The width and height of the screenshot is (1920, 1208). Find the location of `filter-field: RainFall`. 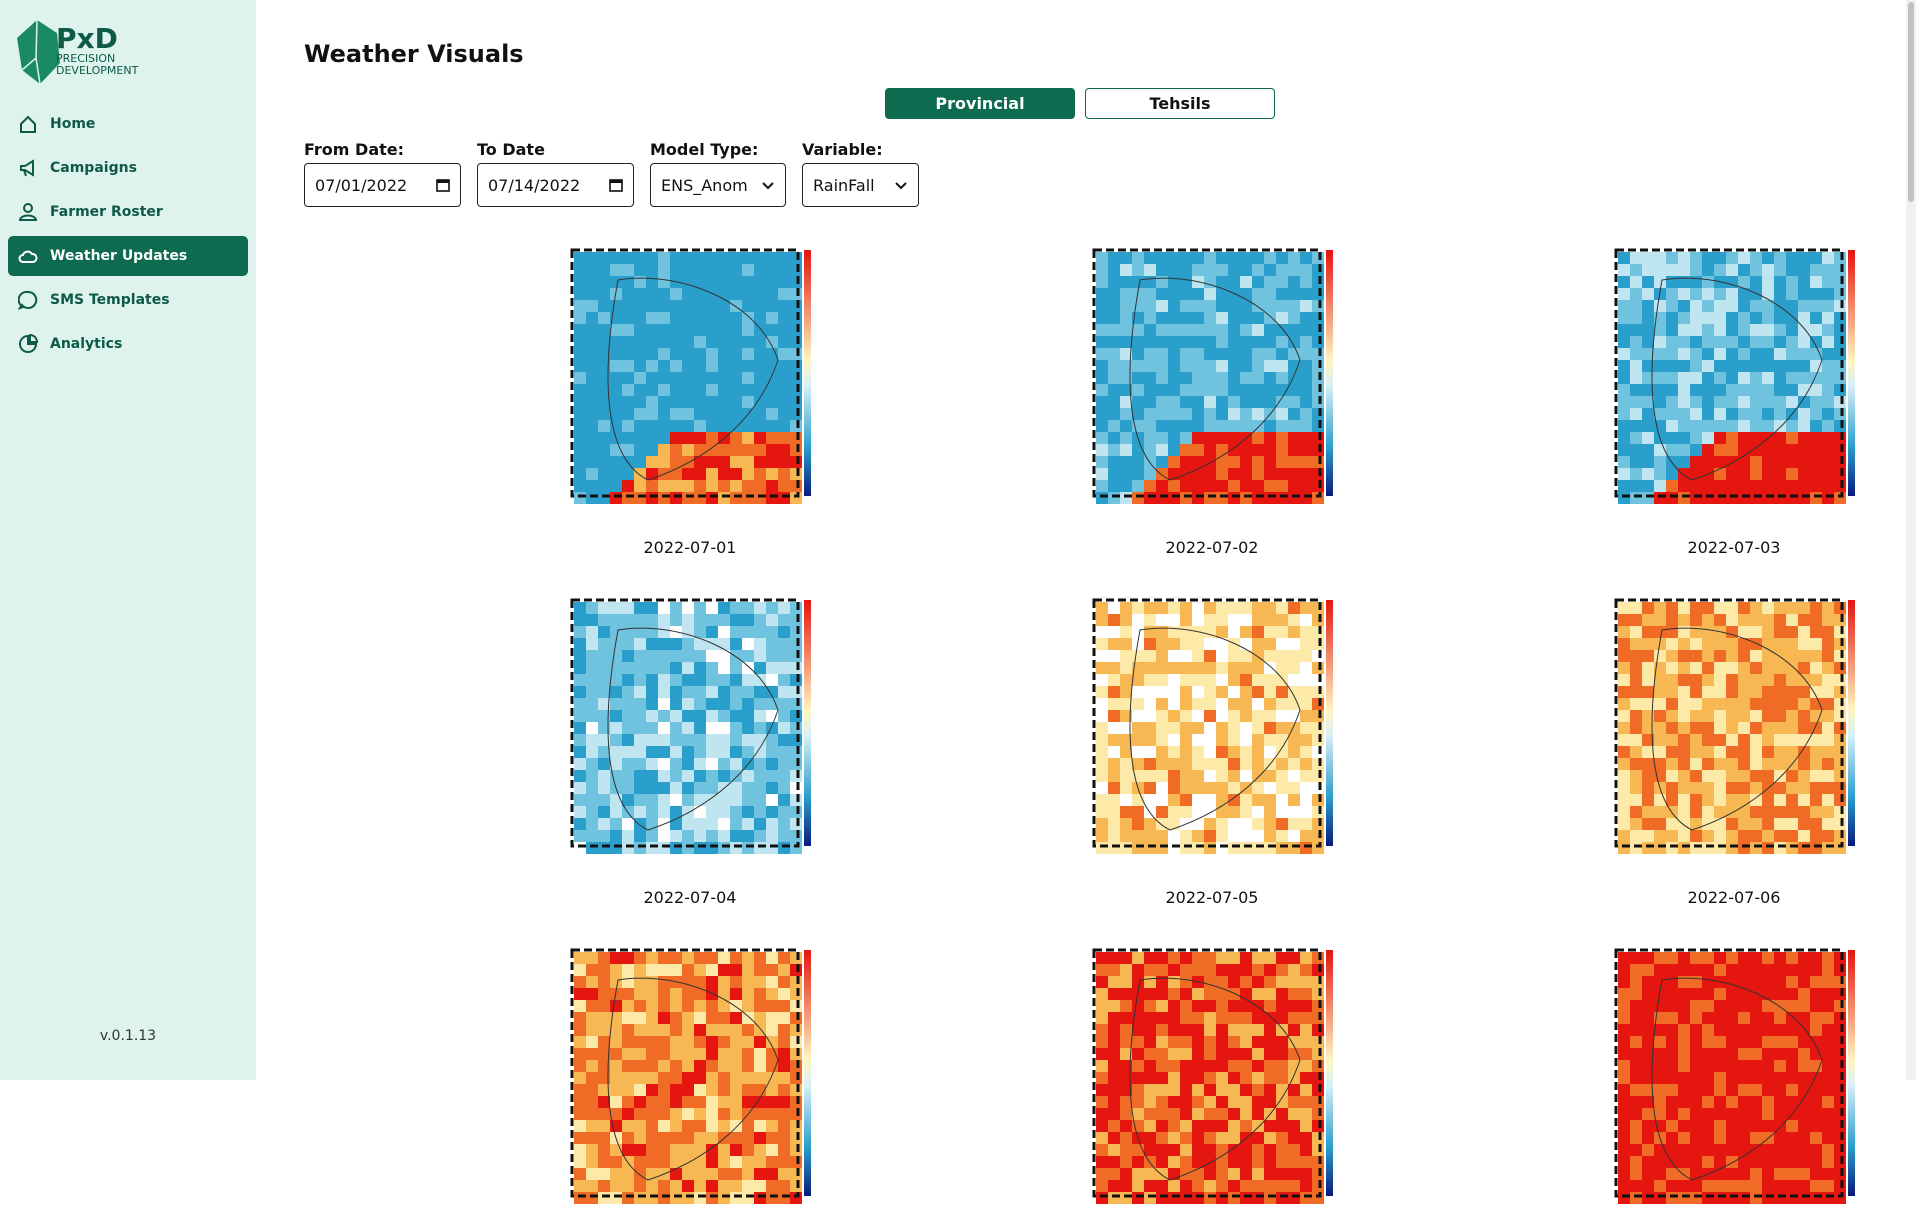

filter-field: RainFall is located at coordinates (860, 185).